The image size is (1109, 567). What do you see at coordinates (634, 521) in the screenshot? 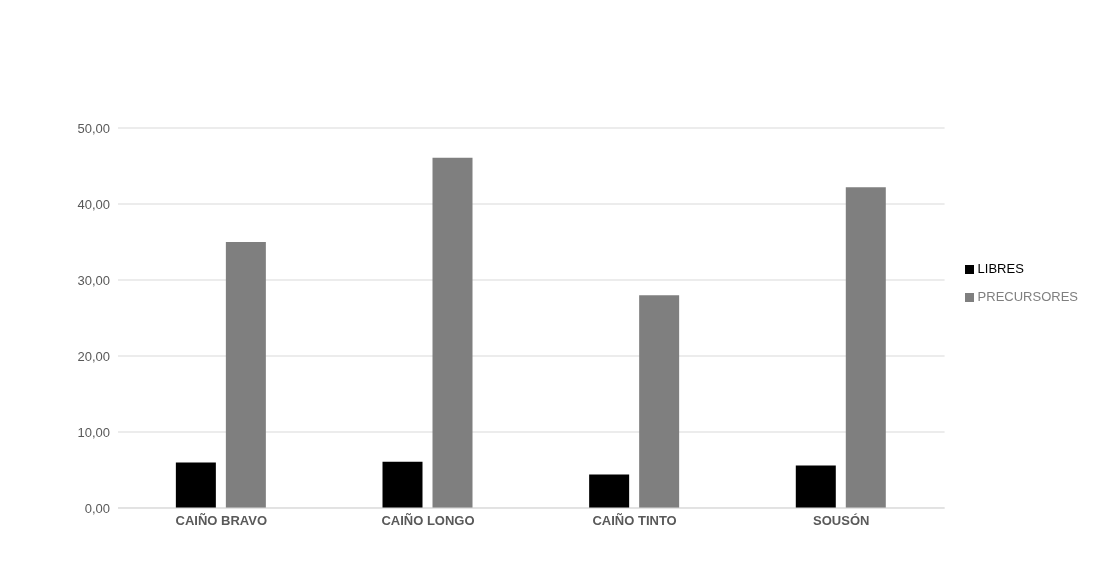
I see `x-tick-label: CAIÑO TINTO` at bounding box center [634, 521].